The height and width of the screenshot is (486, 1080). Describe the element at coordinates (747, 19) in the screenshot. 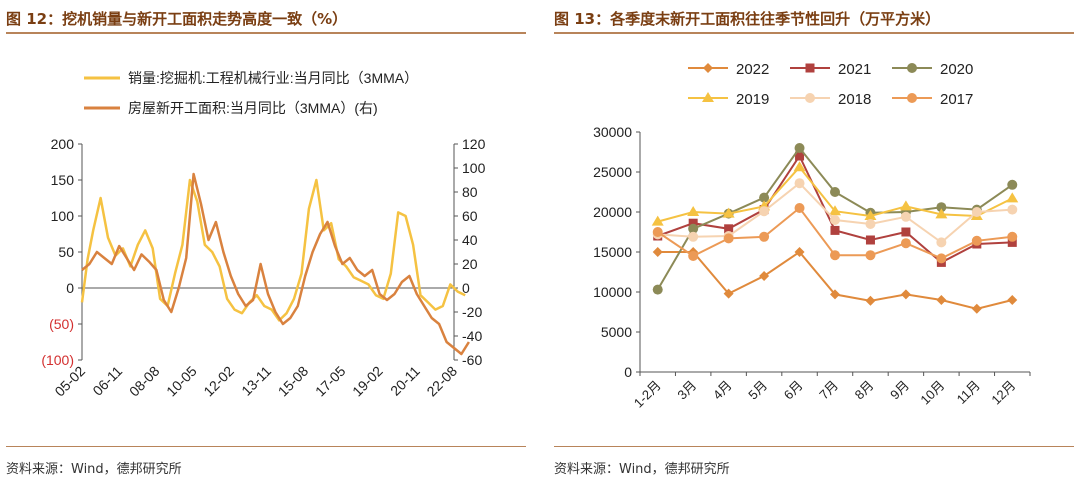

I see `figure-13-title: 图 13：各季度末新开工面积往往季节性回升（万平方米）` at that location.